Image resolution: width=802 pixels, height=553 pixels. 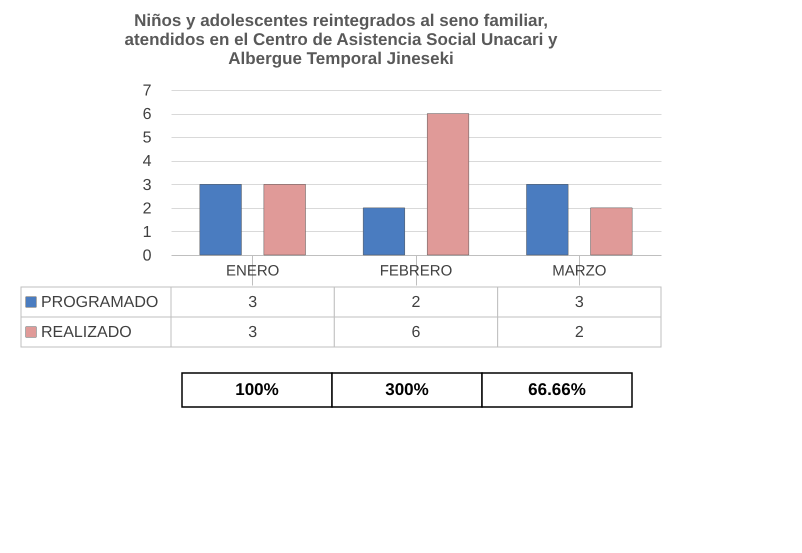 I want to click on x-tick-label: MARZO, so click(x=579, y=271).